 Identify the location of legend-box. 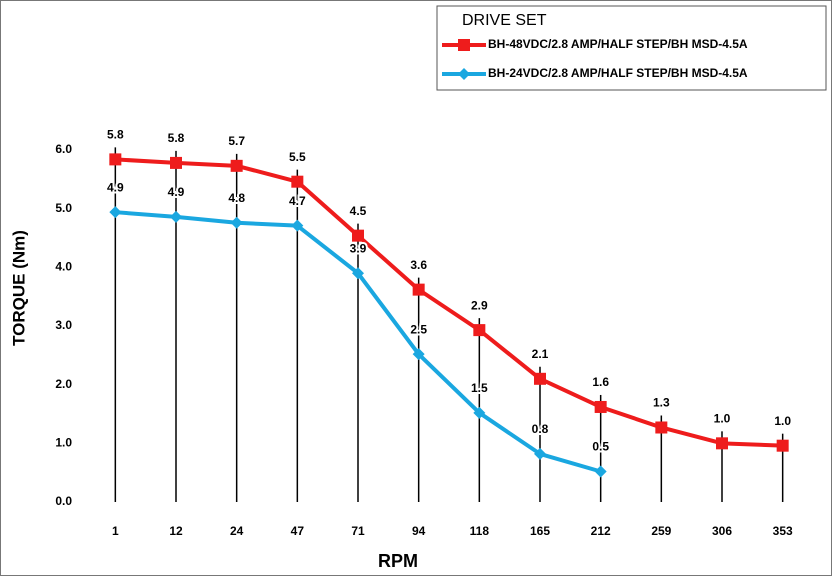
(631, 48).